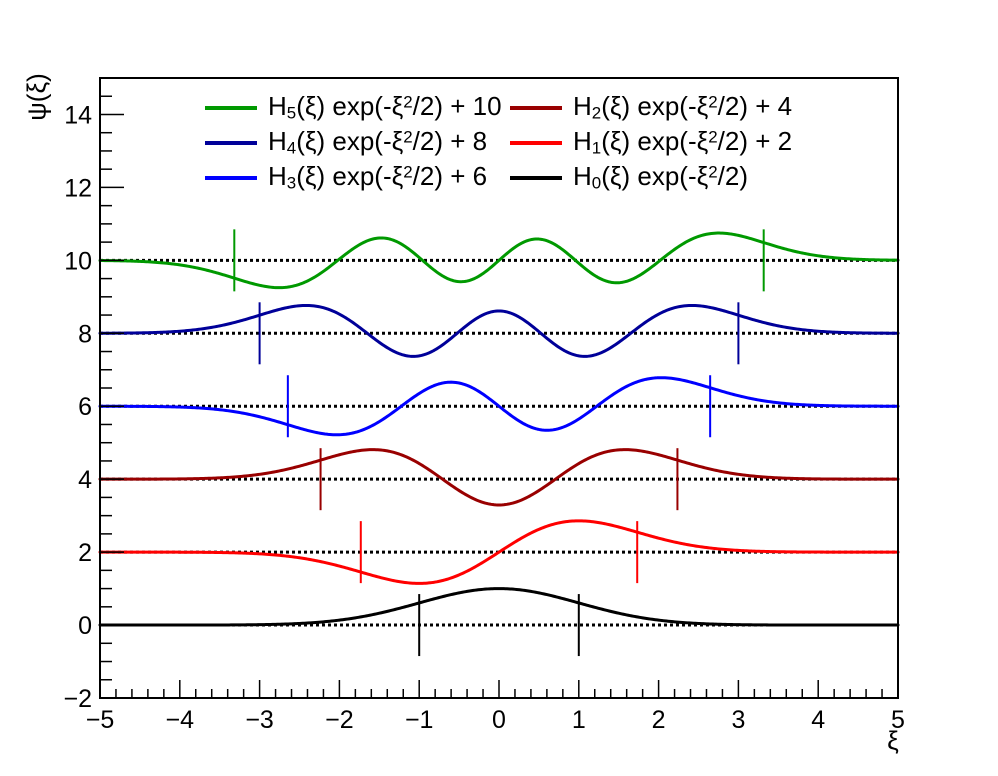  I want to click on curve-H2, so click(499, 477).